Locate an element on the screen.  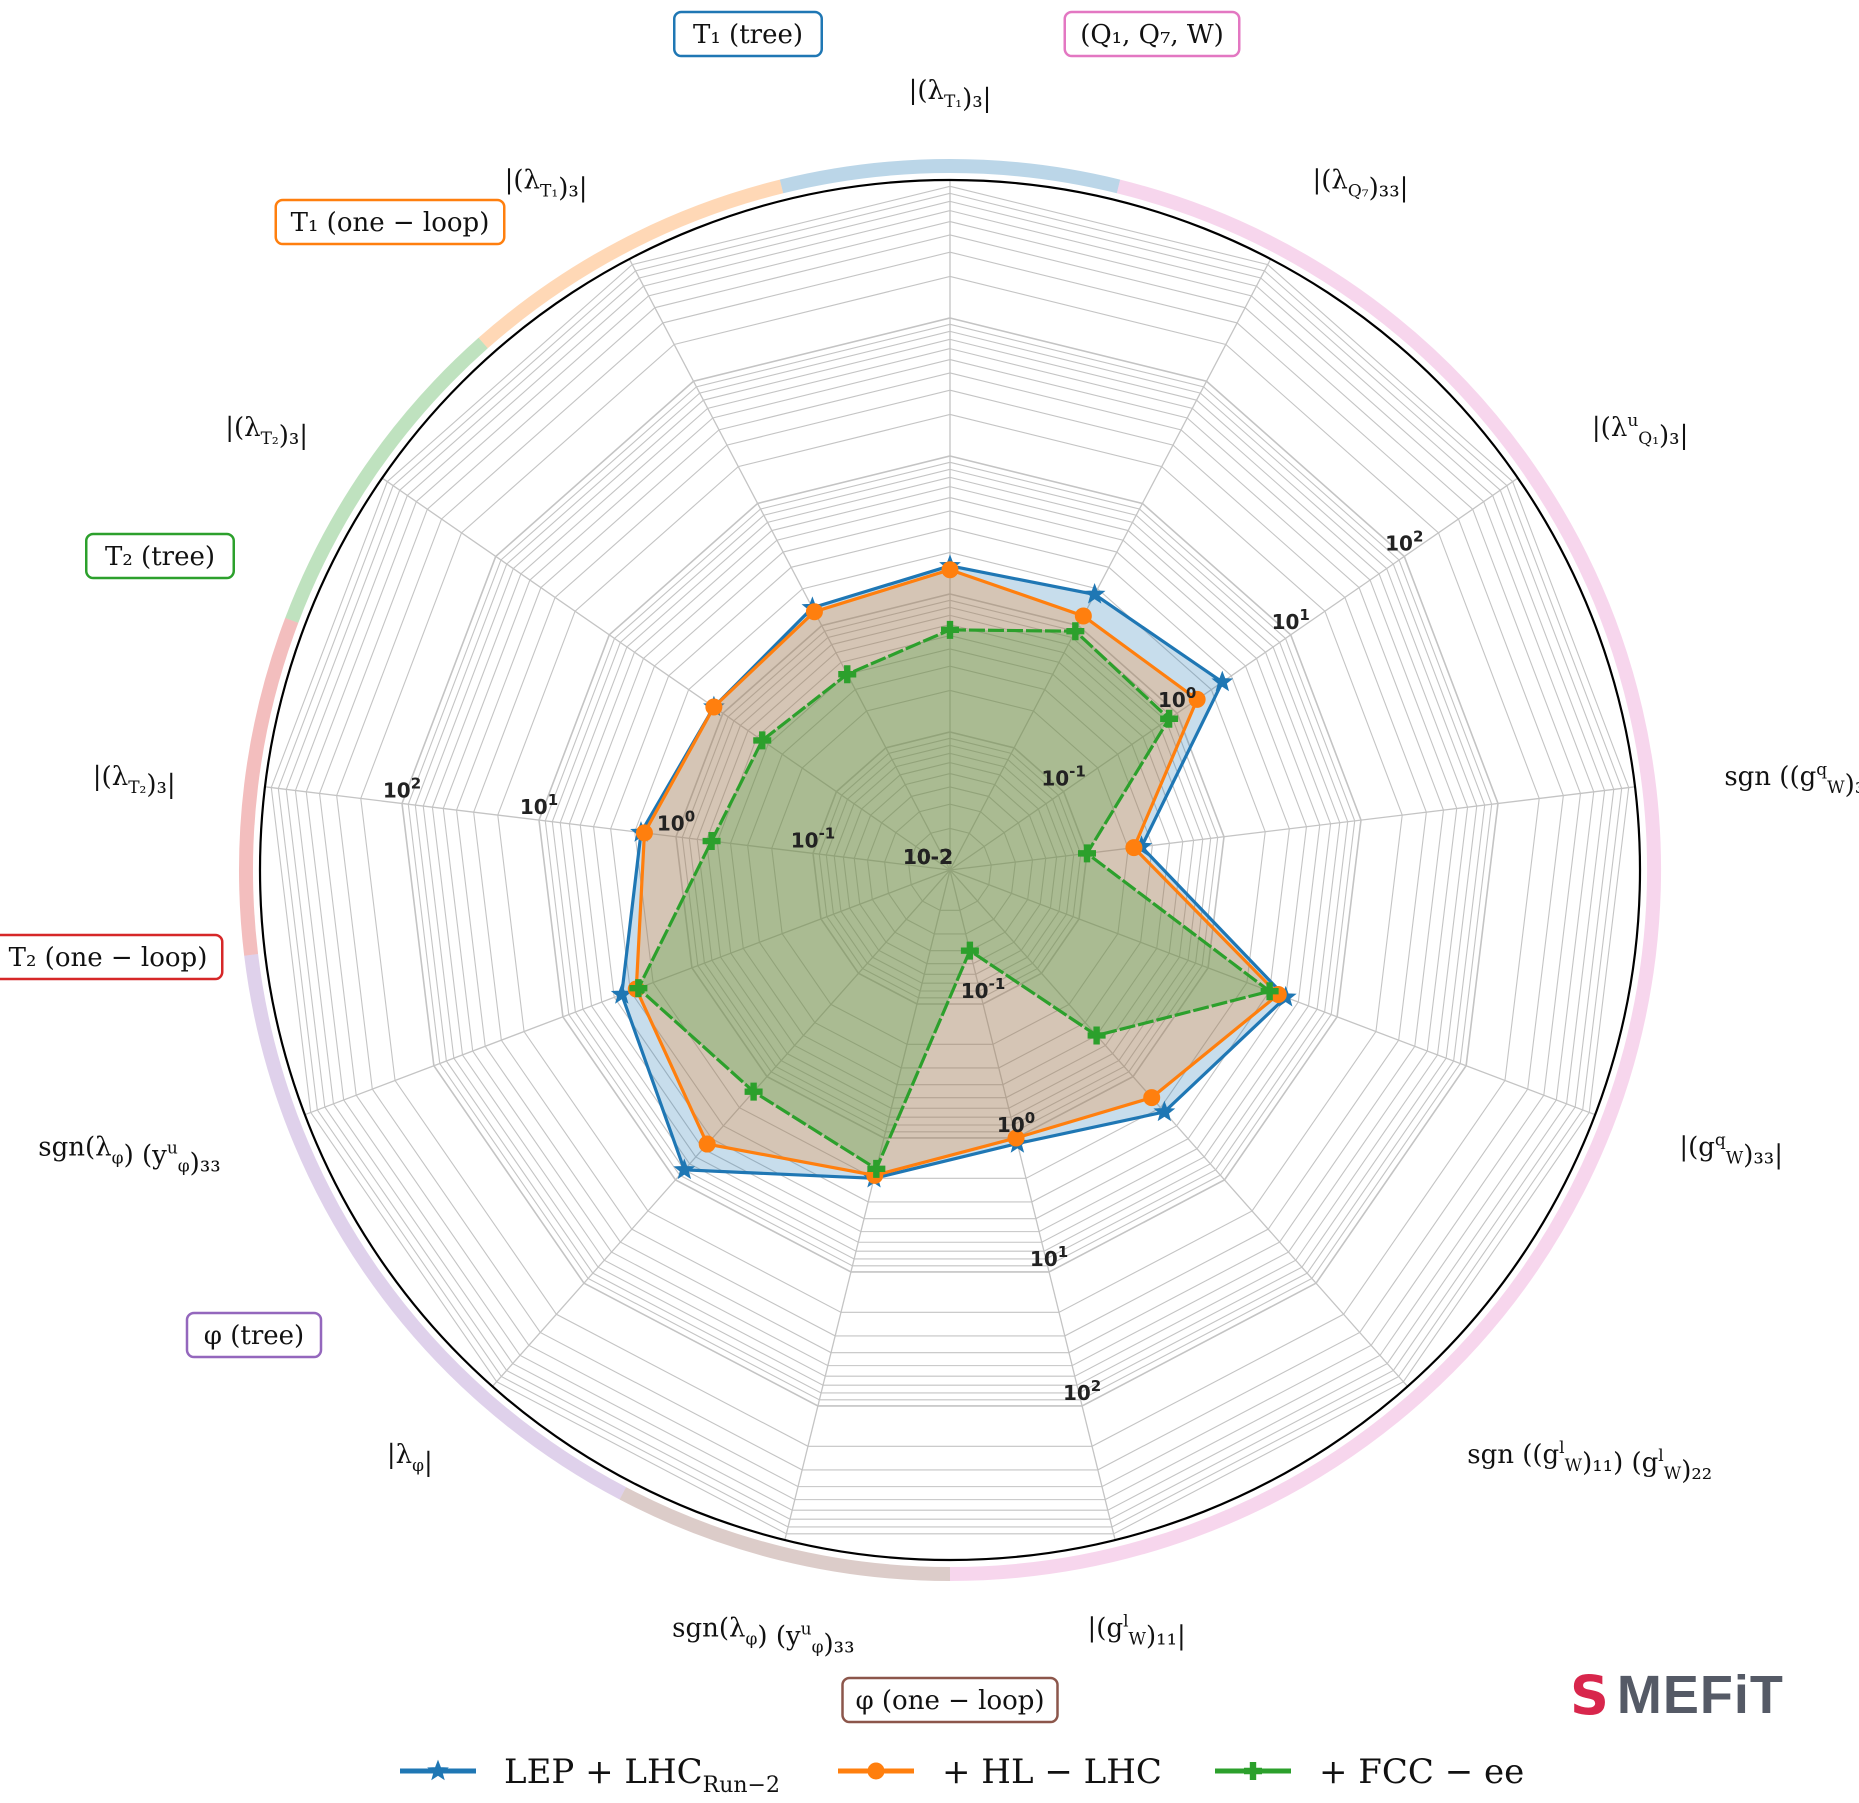
legend-label: + FCC − ee is located at coordinates (1421, 1772).